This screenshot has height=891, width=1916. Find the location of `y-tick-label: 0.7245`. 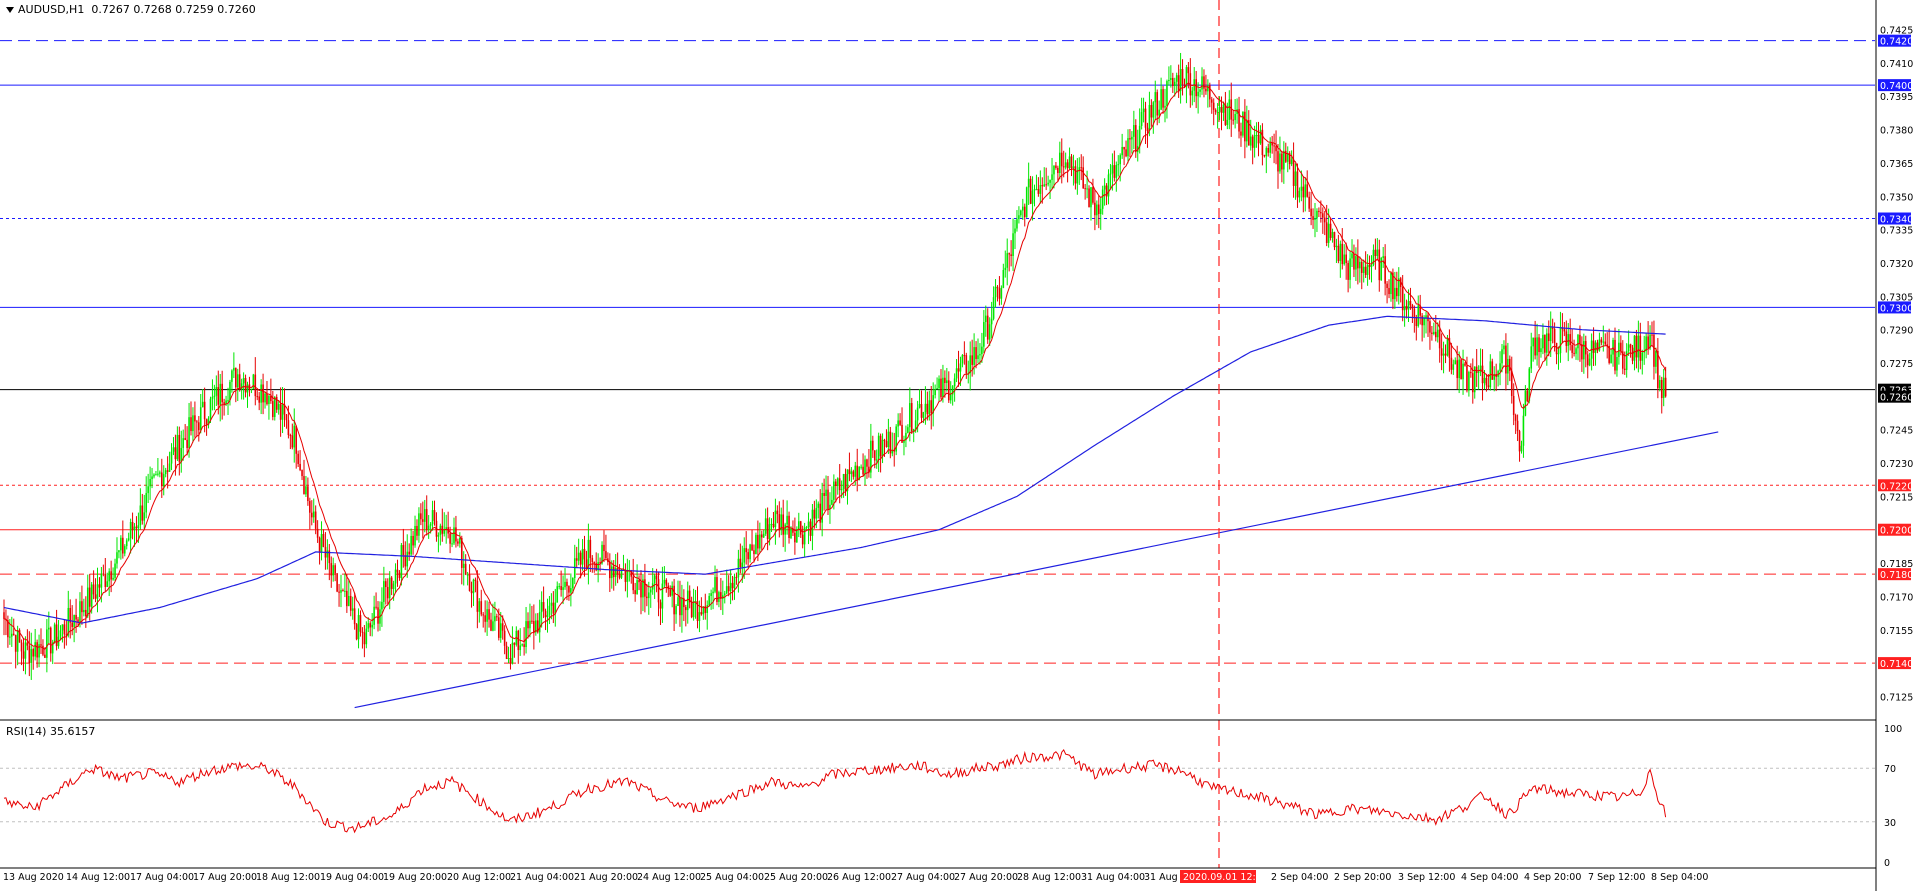

y-tick-label: 0.7245 is located at coordinates (1896, 431).